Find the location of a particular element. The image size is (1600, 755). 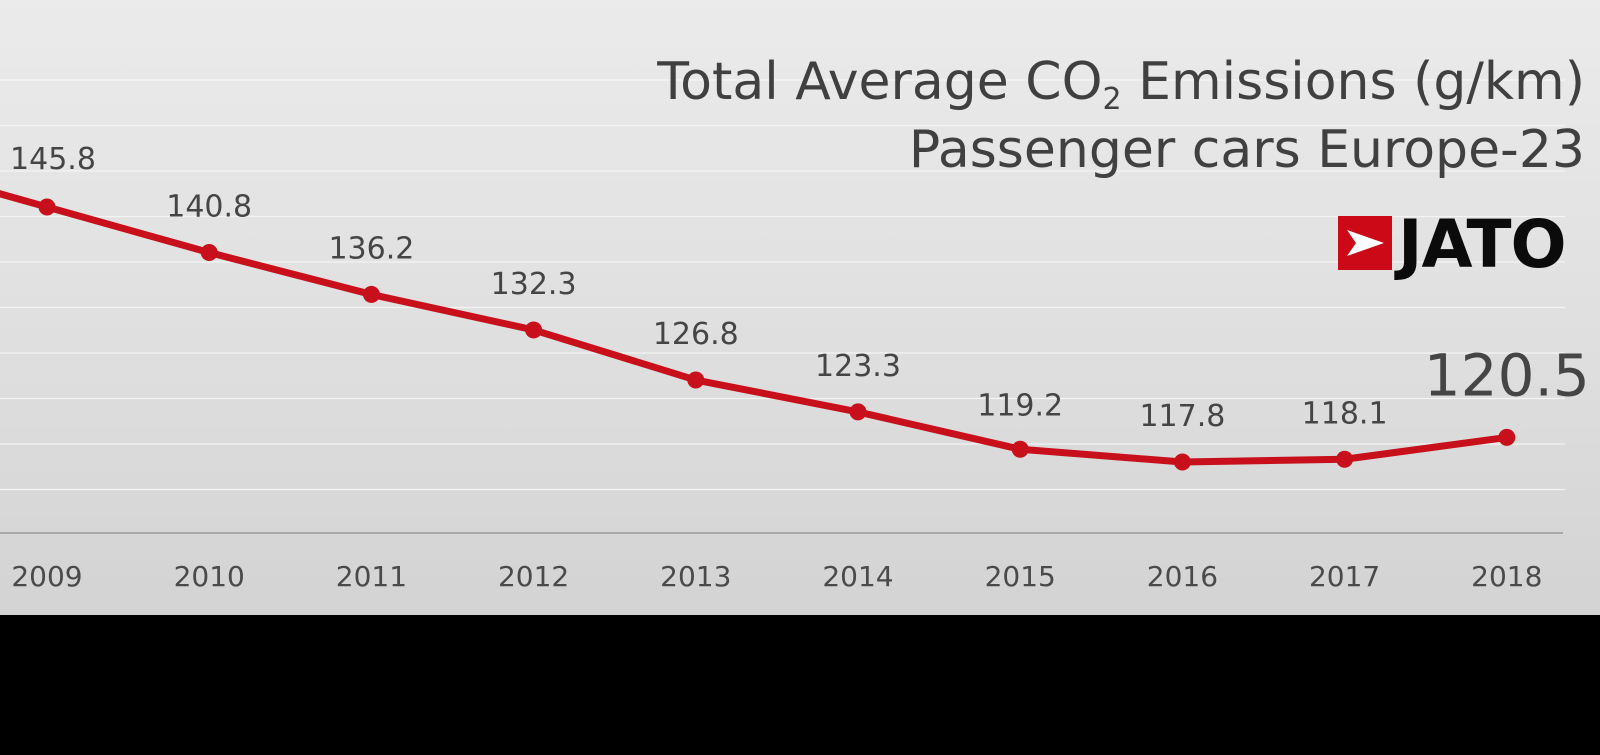

data-point-2017 is located at coordinates (1345, 459).